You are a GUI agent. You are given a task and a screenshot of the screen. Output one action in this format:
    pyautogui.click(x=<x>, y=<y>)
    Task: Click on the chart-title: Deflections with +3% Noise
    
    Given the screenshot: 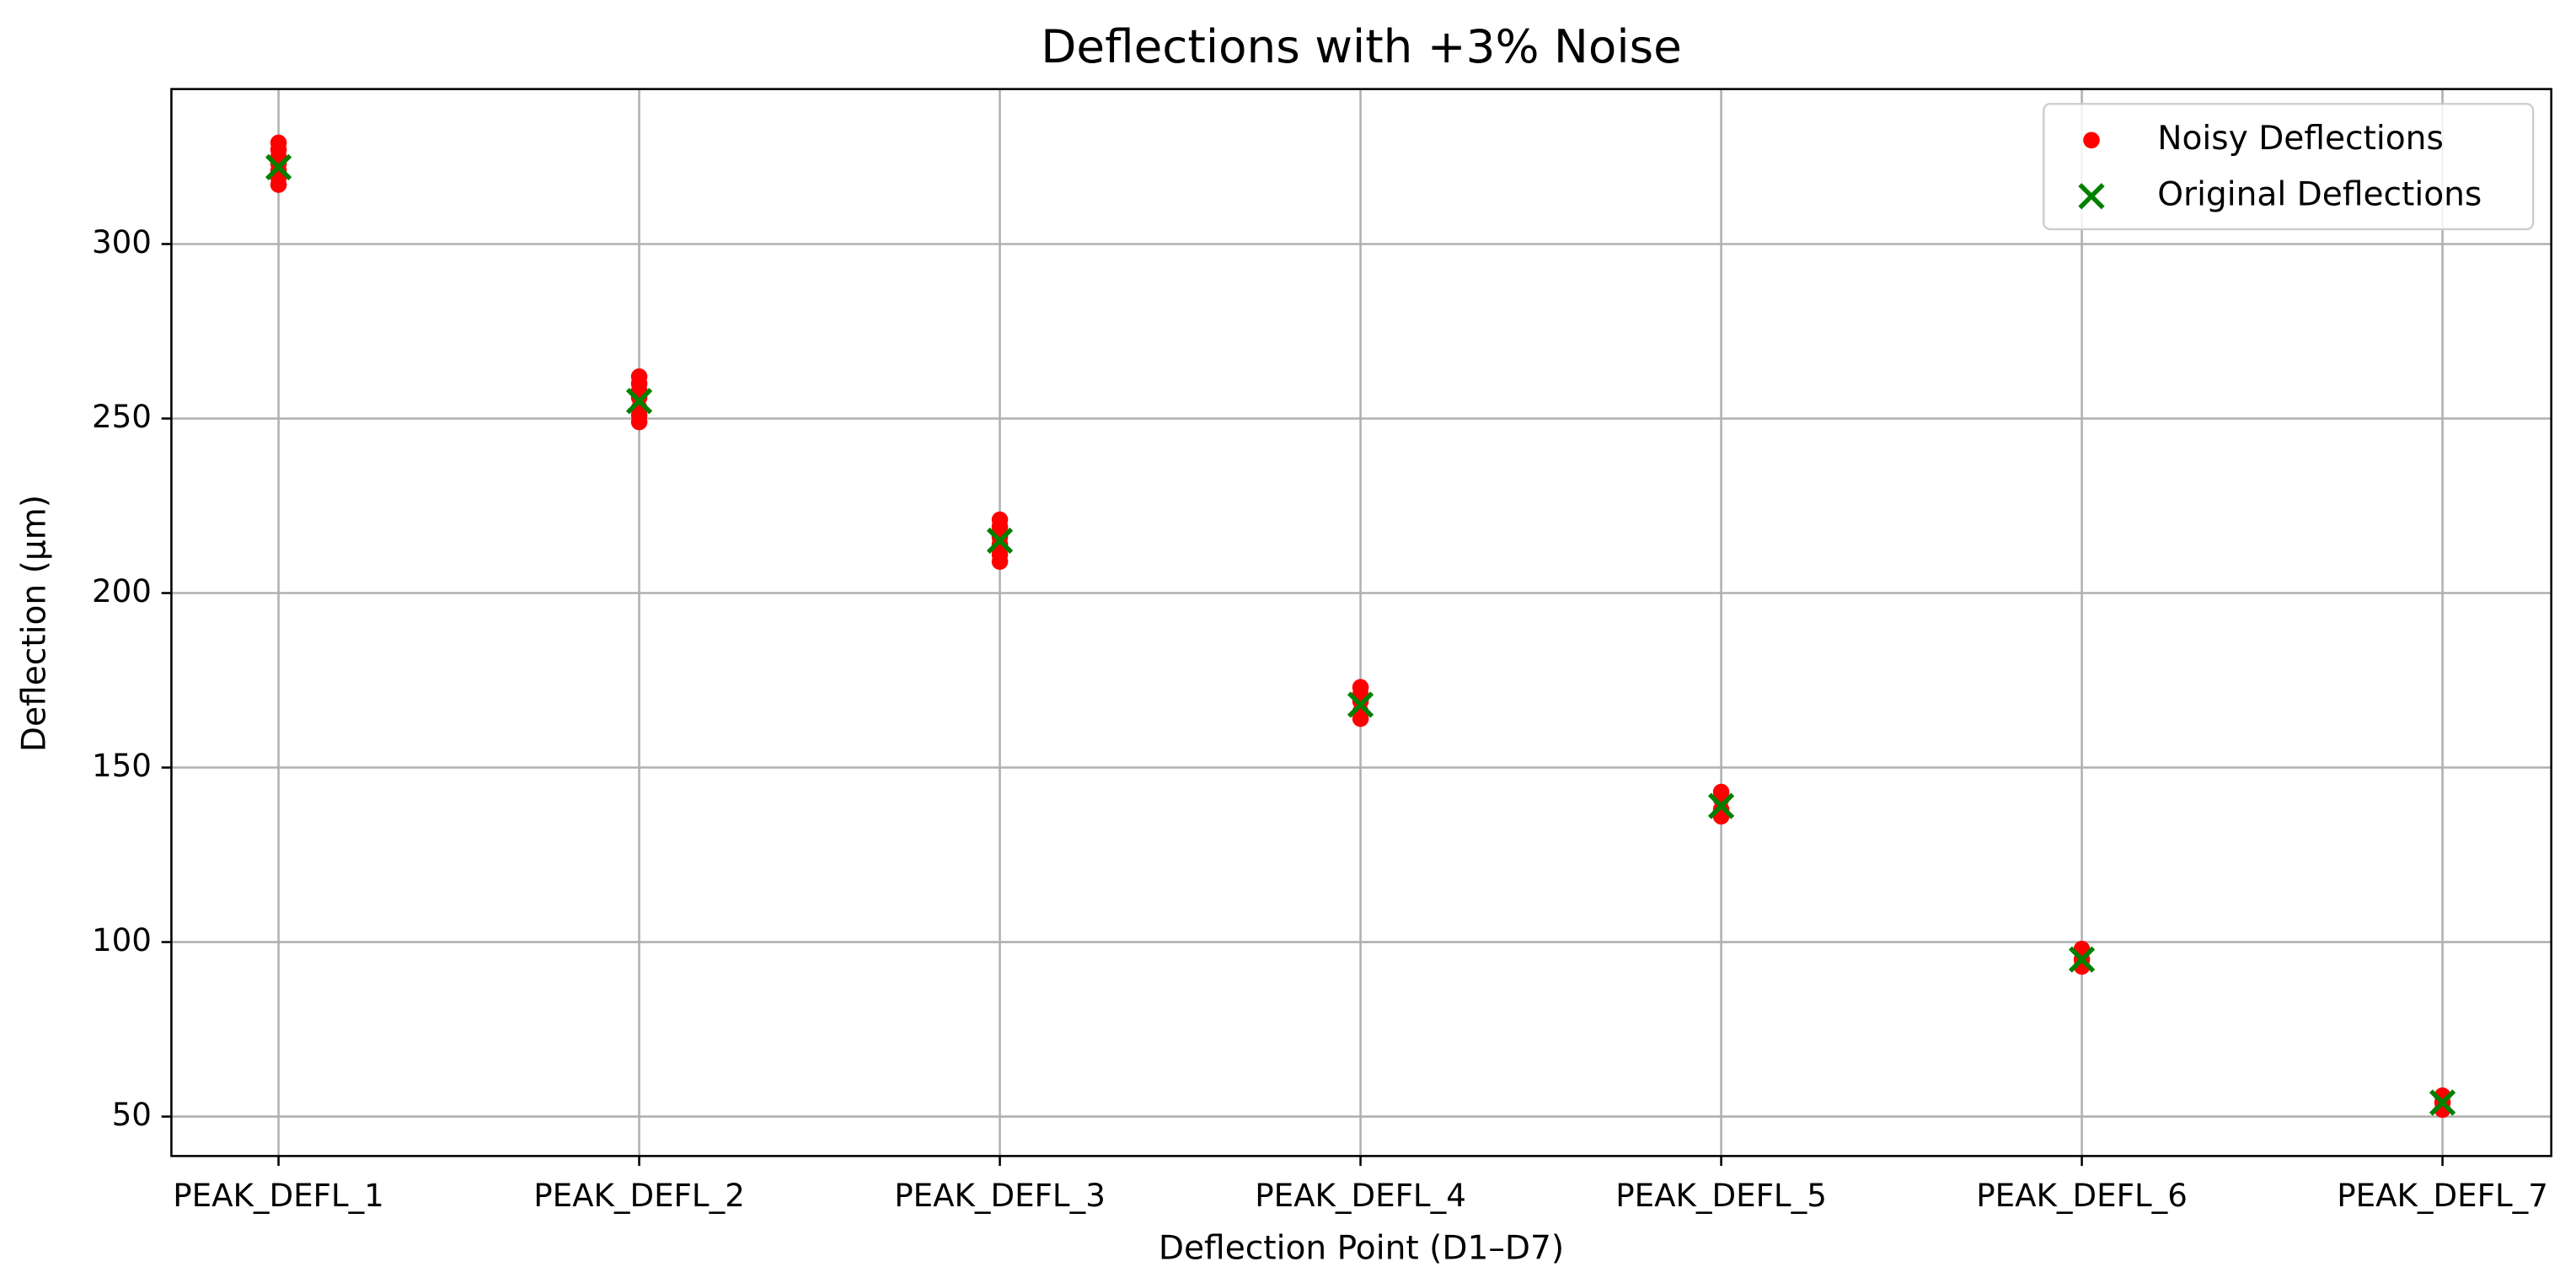 What is the action you would take?
    pyautogui.click(x=1361, y=46)
    